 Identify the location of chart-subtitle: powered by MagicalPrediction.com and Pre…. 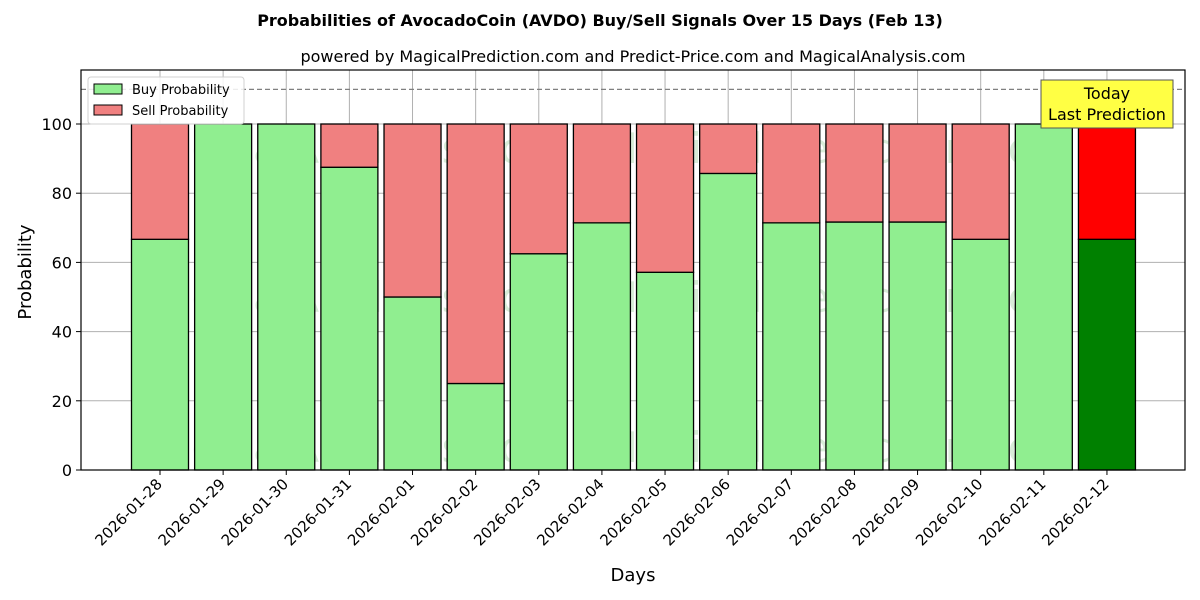
(632, 56).